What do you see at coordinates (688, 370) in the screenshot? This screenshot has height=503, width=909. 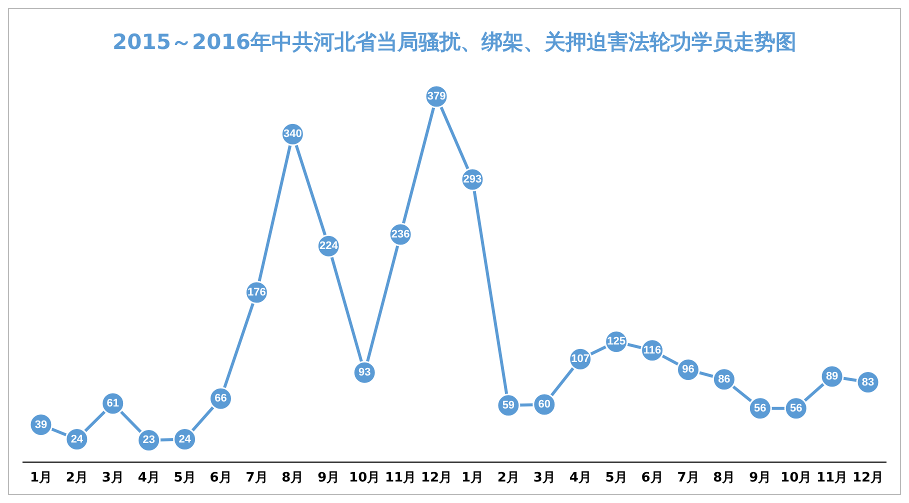 I see `data-label: 96` at bounding box center [688, 370].